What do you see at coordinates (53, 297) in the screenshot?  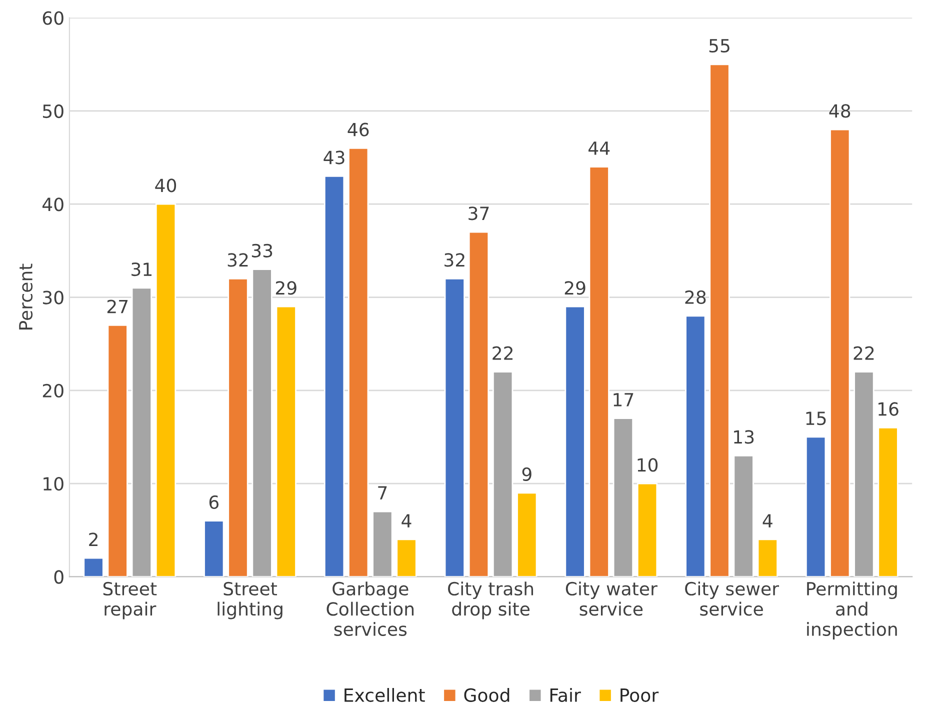 I see `y-tick-label: 30` at bounding box center [53, 297].